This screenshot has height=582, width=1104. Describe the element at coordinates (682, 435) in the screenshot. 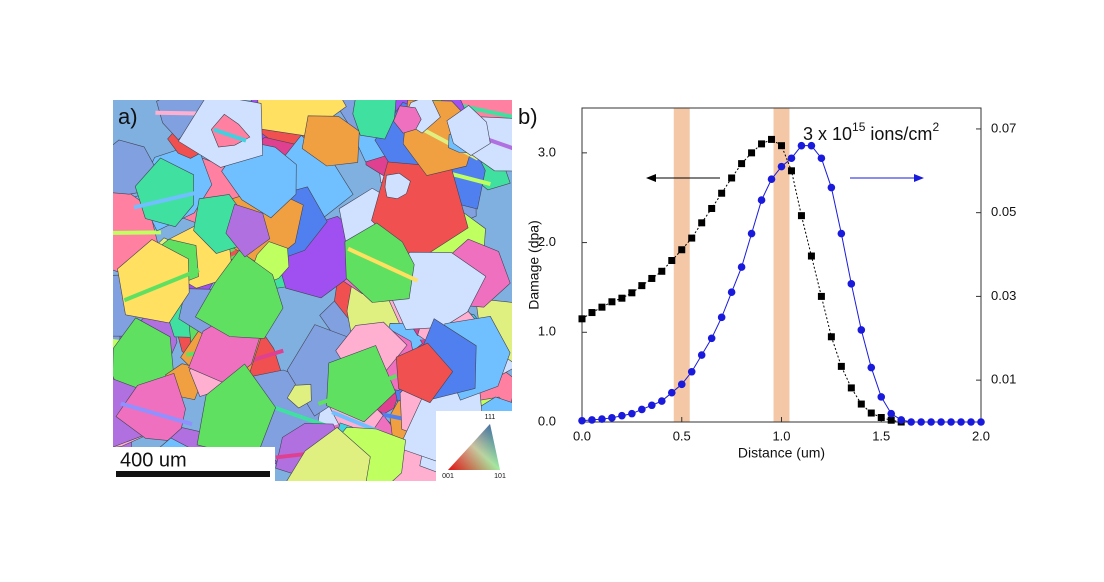

I see `x-tick-label: 0.5` at that location.